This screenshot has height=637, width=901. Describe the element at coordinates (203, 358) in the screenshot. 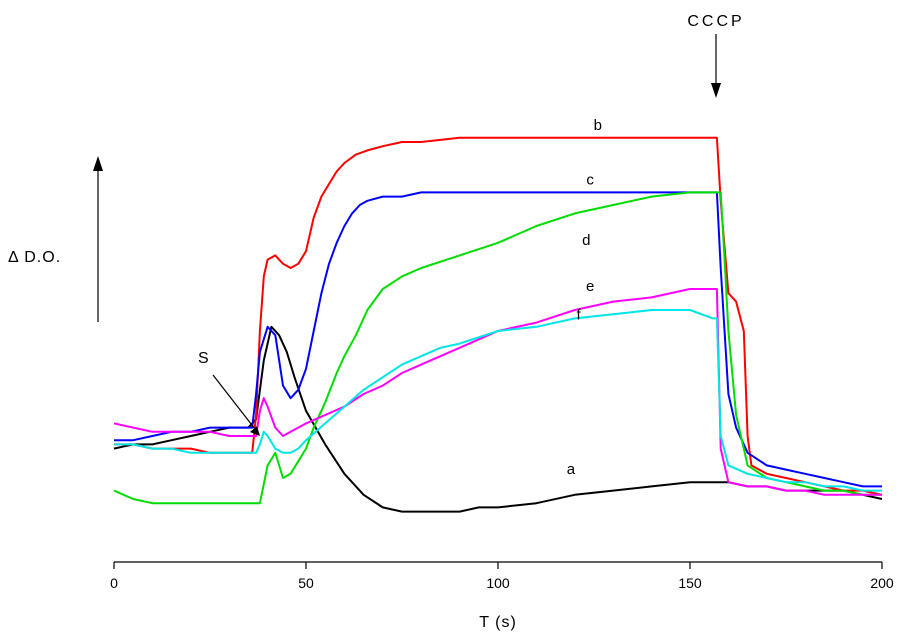

I see `annotation-s-label: S` at that location.